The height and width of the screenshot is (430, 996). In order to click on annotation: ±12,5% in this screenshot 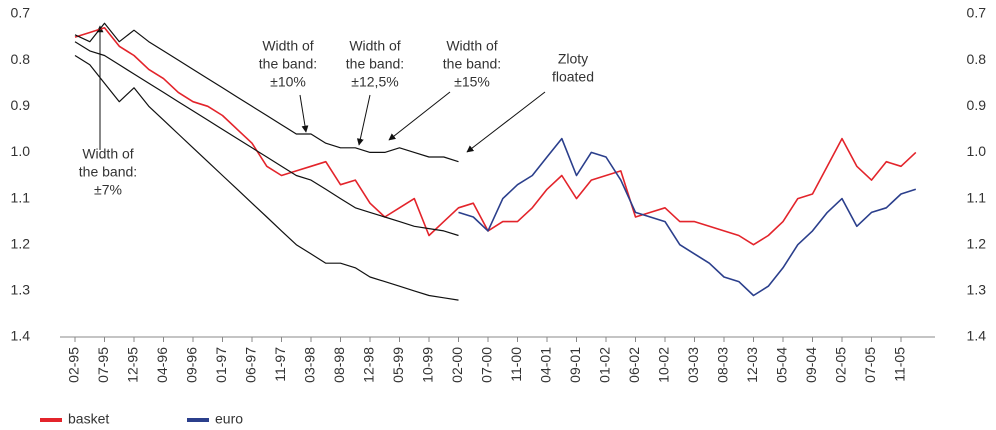, I will do `click(374, 82)`.